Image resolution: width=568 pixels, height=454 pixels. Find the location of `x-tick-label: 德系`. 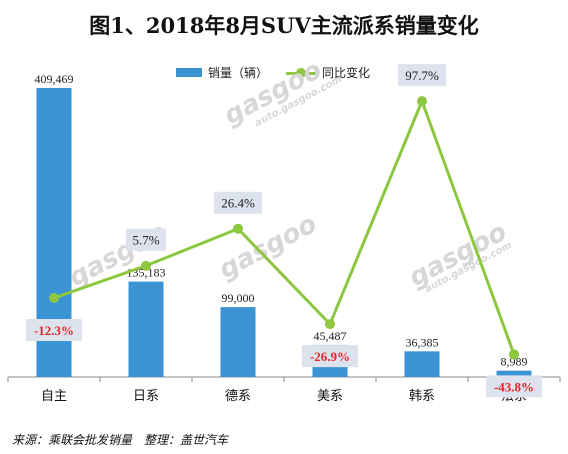

x-tick-label: 德系 is located at coordinates (238, 396).